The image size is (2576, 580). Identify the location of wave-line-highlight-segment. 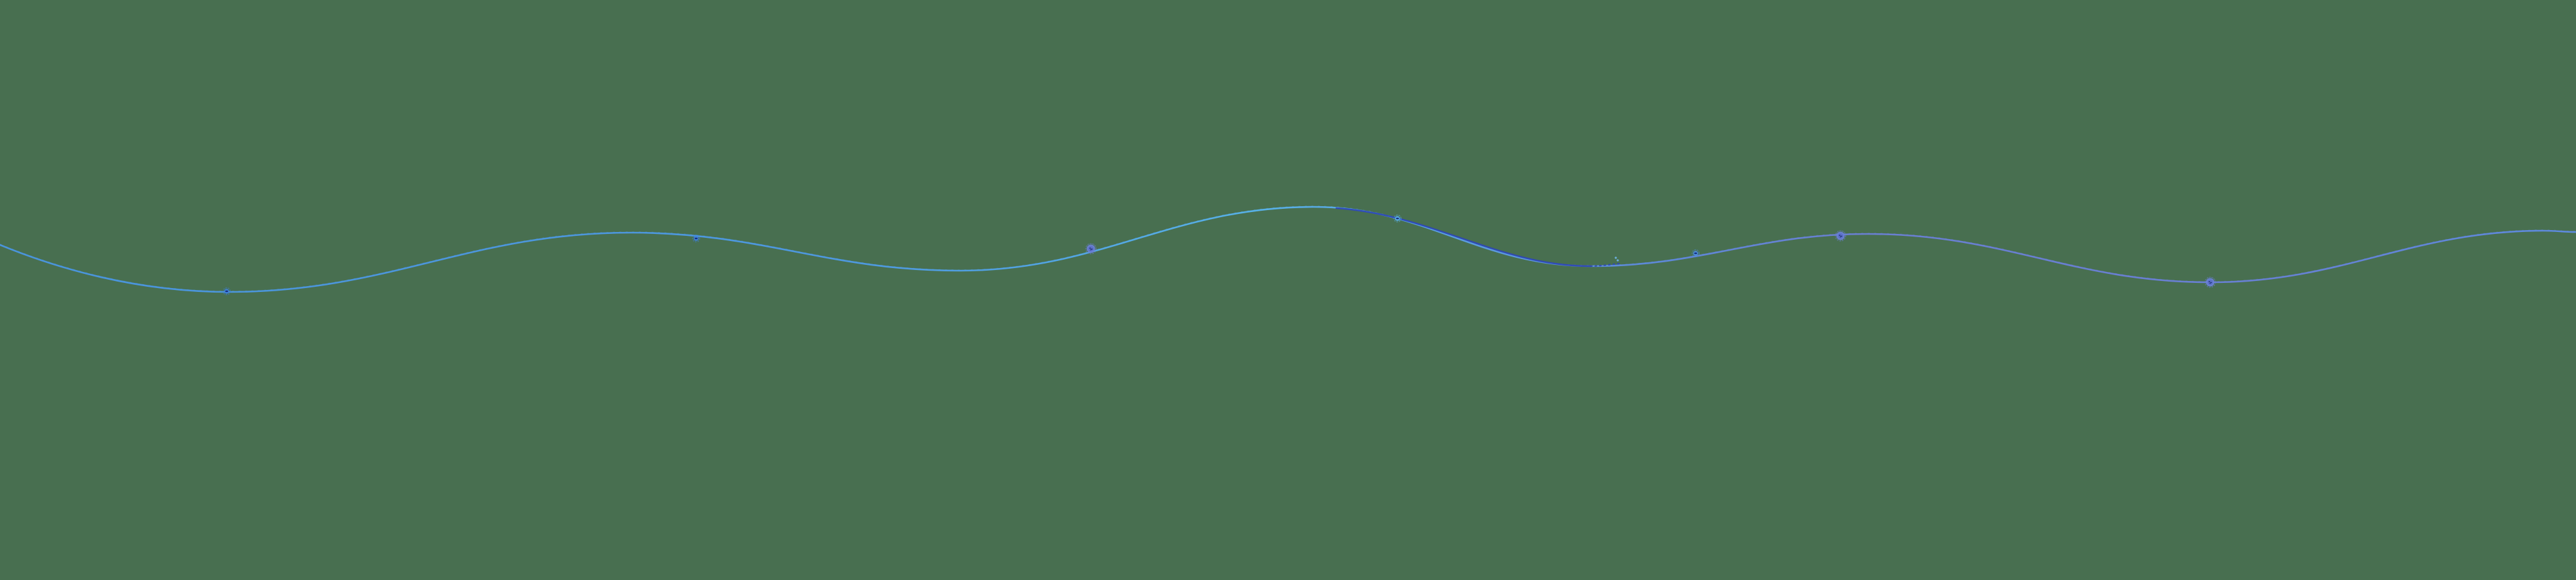
(1463, 237).